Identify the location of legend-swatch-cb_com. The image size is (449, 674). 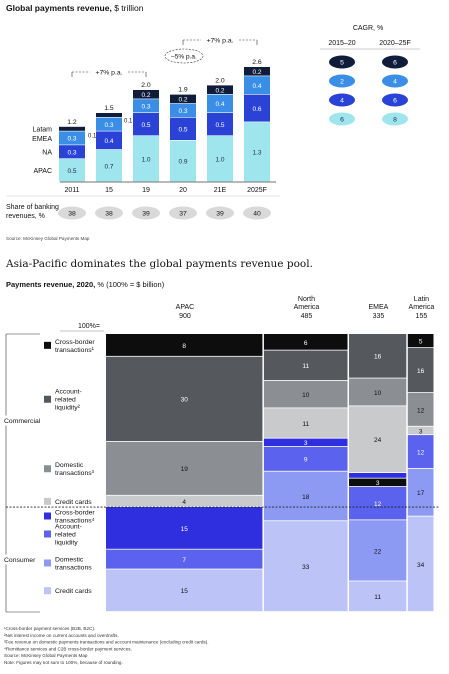
(47, 345).